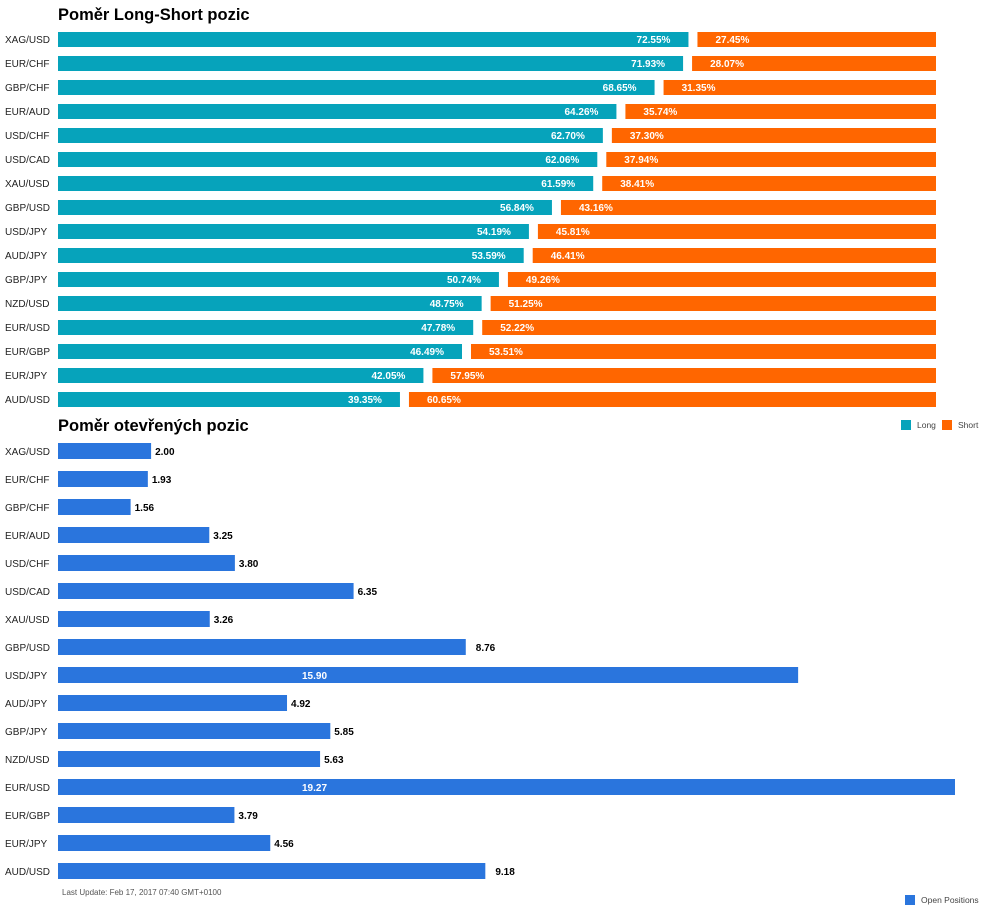  Describe the element at coordinates (134, 619) in the screenshot. I see `open-bar-xau-usd` at that location.